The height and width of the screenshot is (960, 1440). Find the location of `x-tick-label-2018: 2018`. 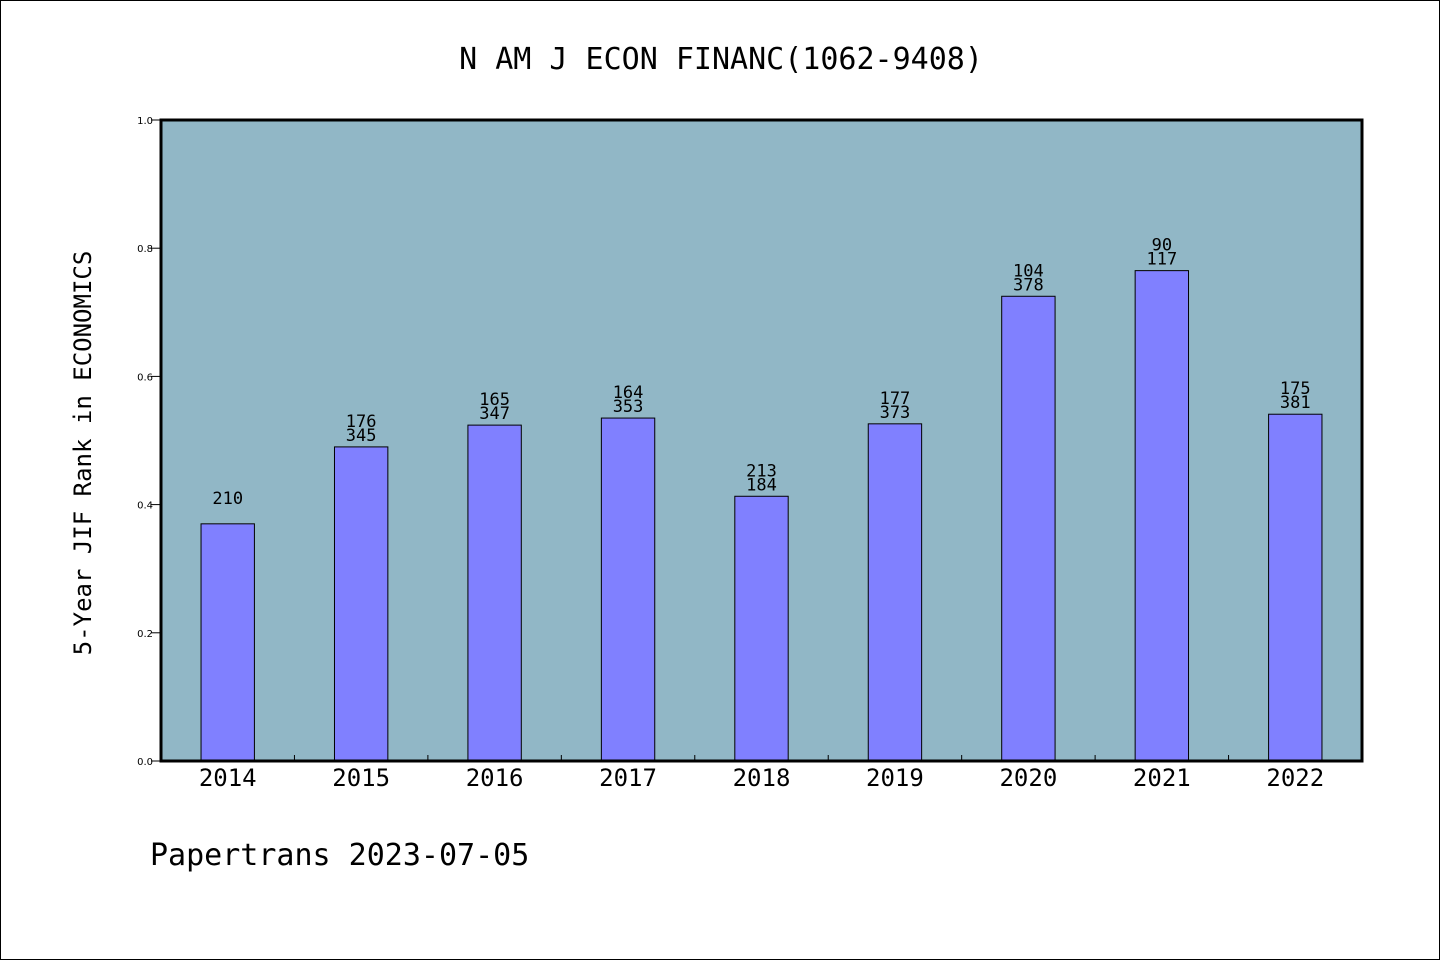

x-tick-label-2018: 2018 is located at coordinates (762, 778).